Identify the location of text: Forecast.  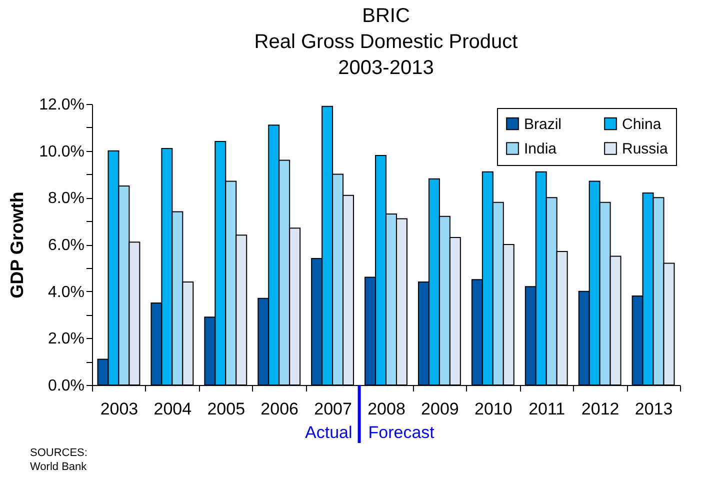
(401, 432).